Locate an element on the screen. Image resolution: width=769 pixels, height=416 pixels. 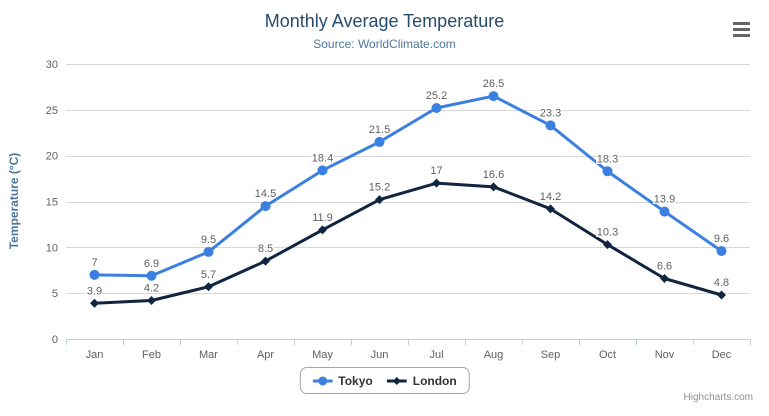
export-menu-button is located at coordinates (742, 29).